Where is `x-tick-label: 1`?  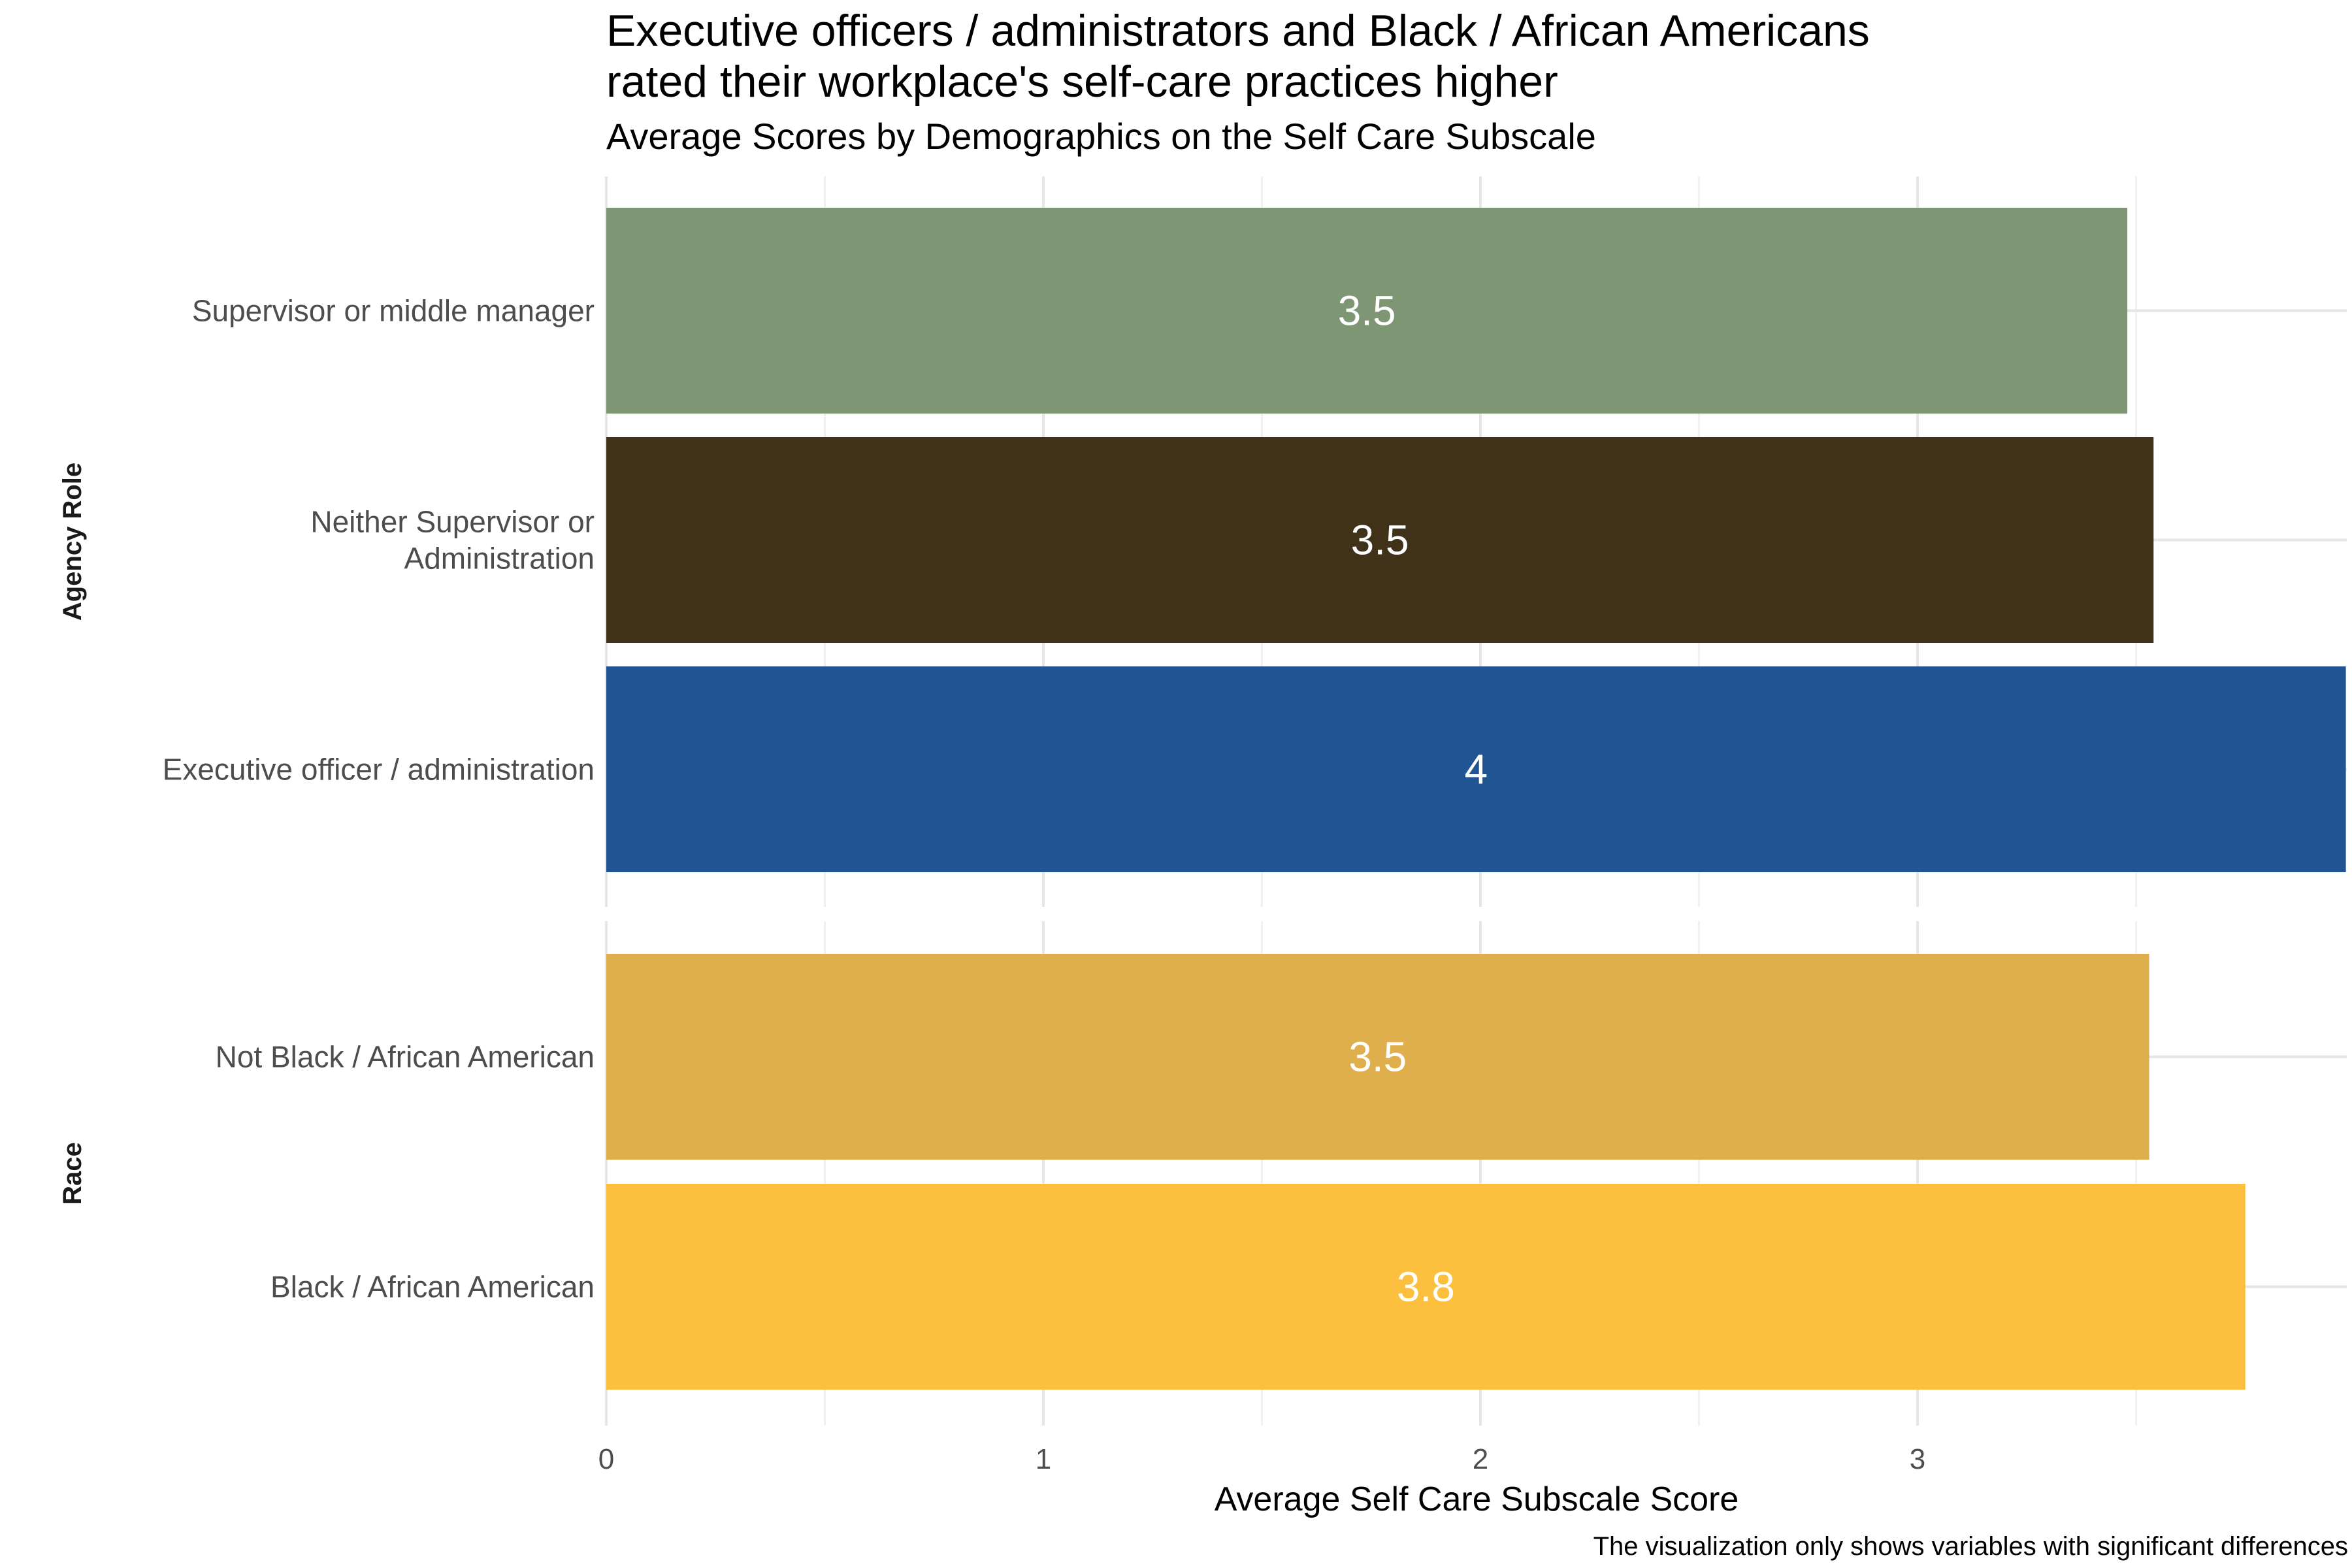
x-tick-label: 1 is located at coordinates (1043, 1459).